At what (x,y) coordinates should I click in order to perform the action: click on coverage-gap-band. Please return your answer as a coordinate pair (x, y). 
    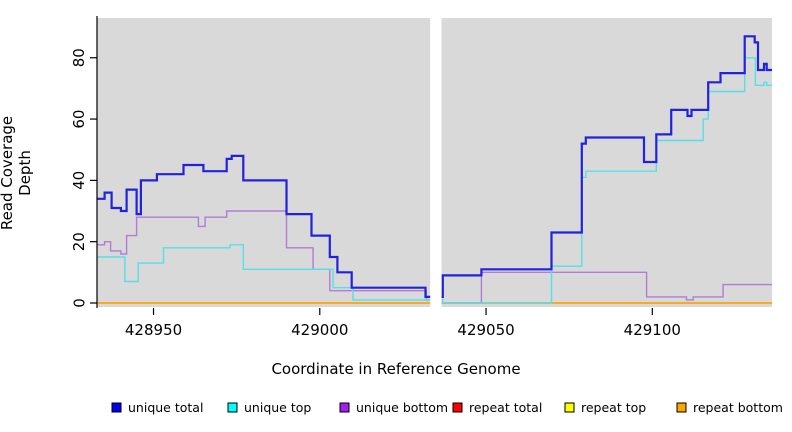
    Looking at the image, I should click on (436, 162).